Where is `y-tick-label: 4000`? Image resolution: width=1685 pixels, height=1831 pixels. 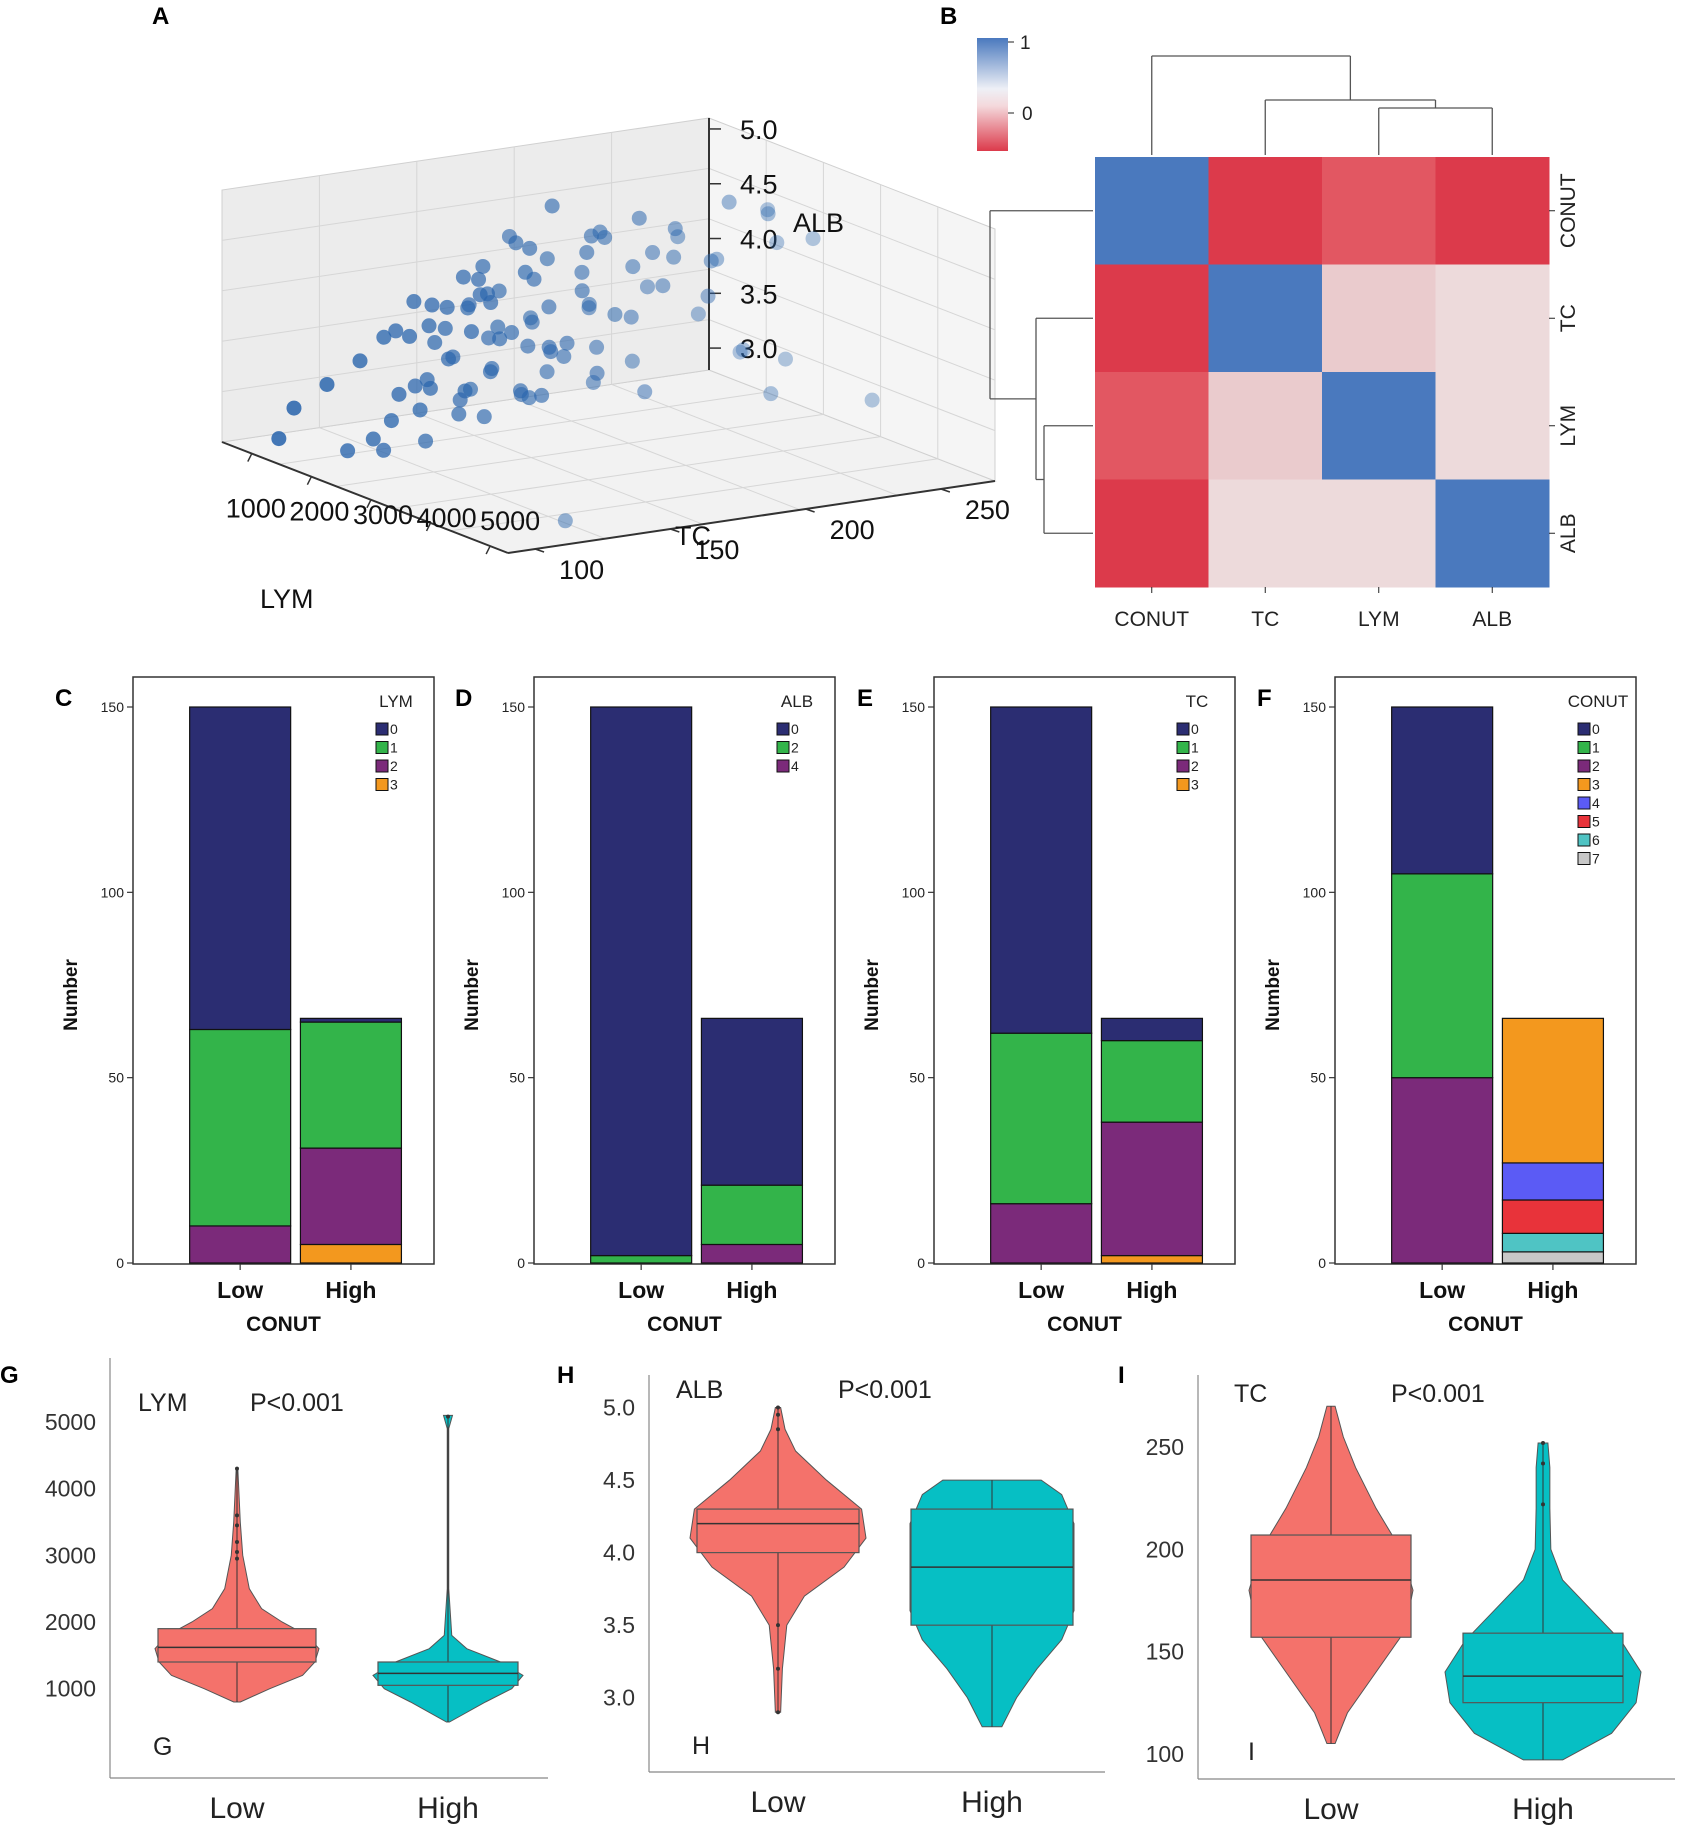 y-tick-label: 4000 is located at coordinates (70, 1489).